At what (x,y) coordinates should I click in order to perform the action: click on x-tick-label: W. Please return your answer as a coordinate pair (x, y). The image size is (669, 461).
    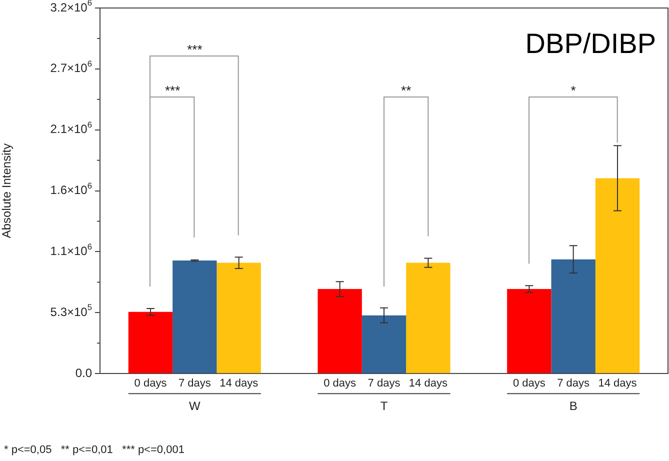
    Looking at the image, I should click on (195, 406).